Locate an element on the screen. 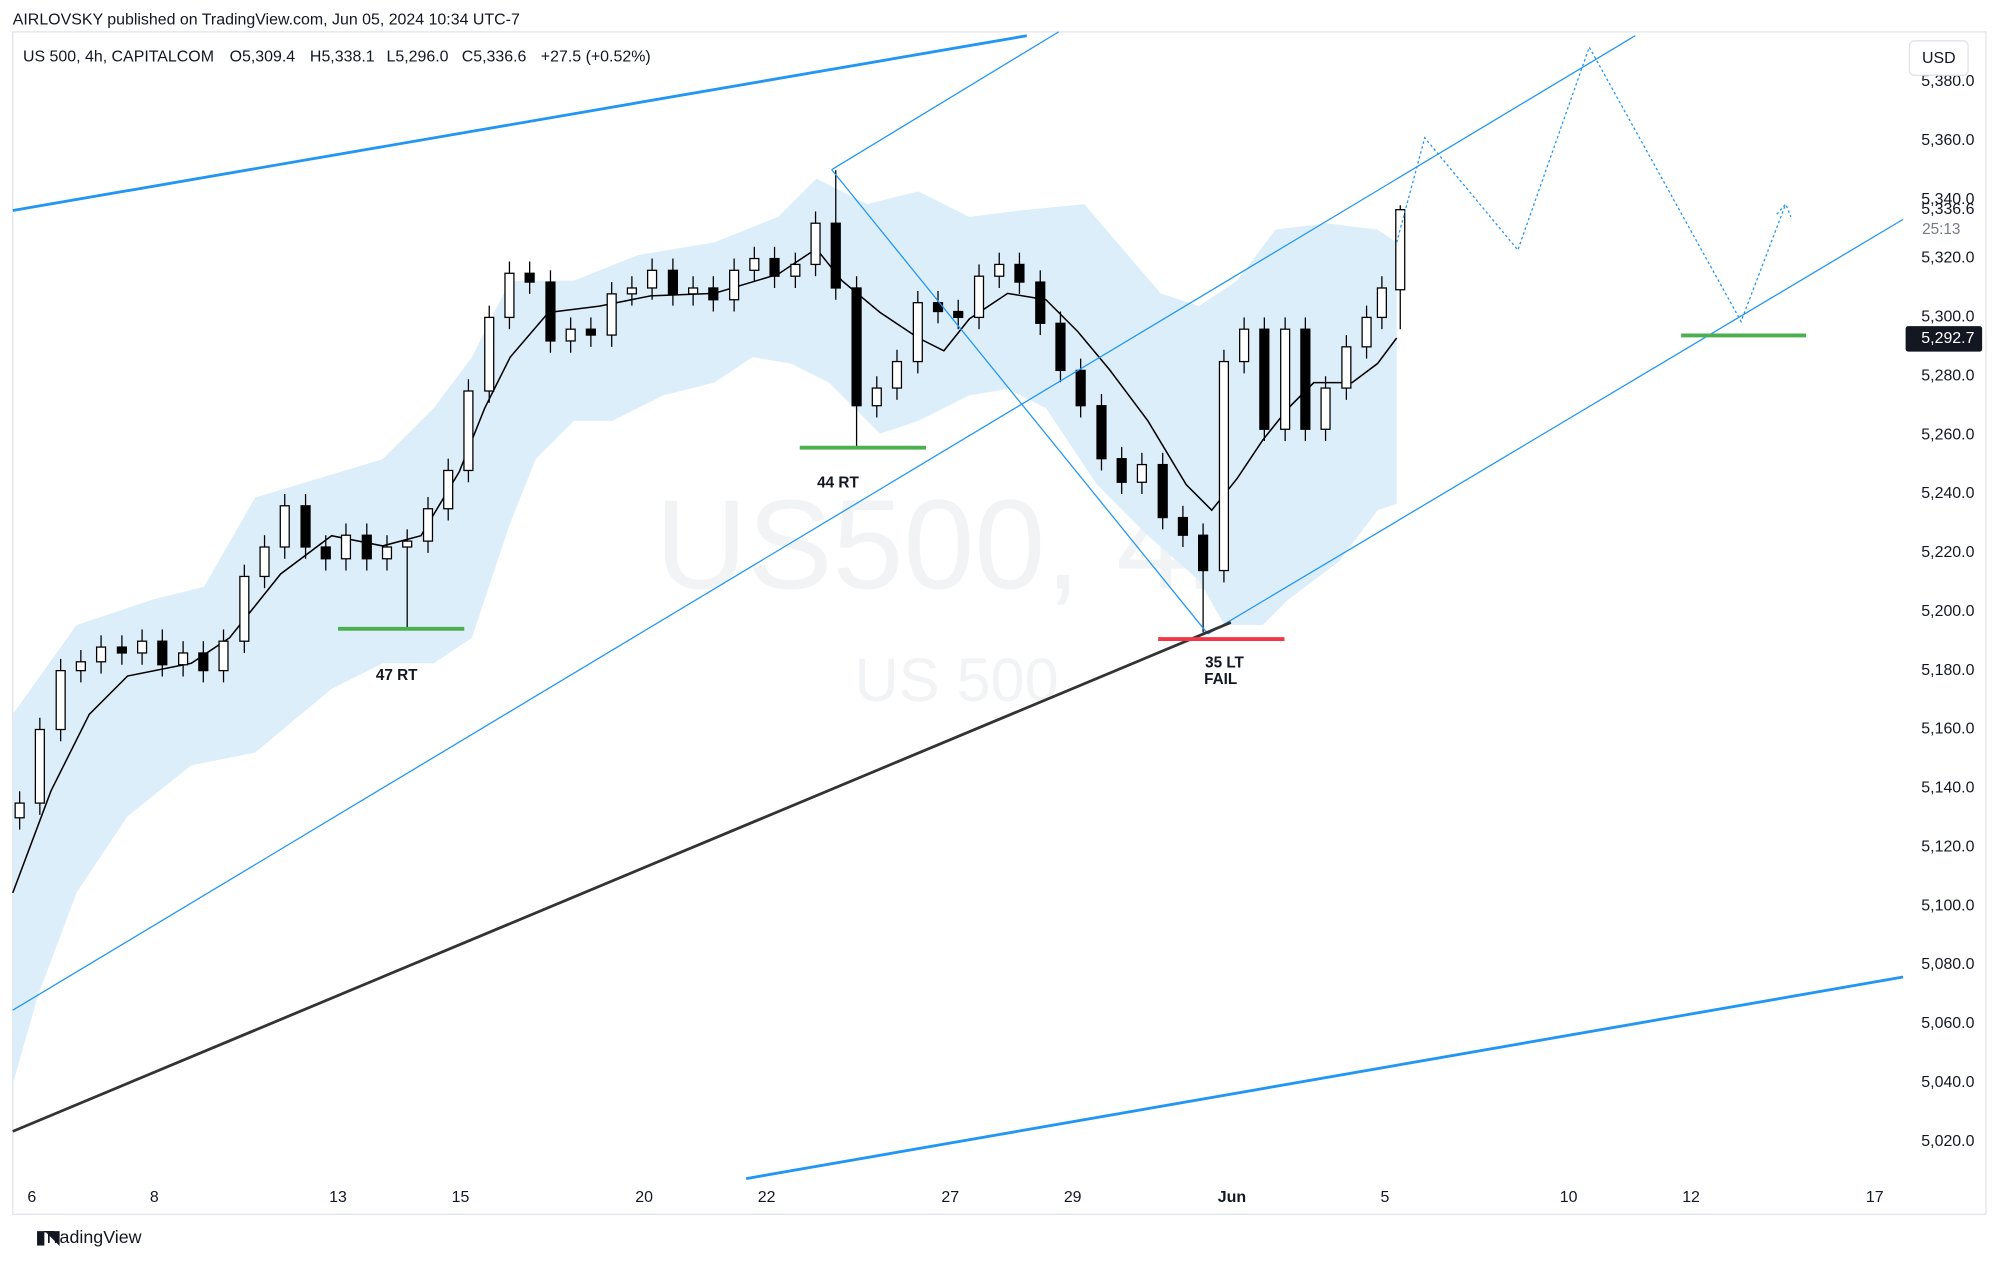 This screenshot has height=1262, width=2000. brand-icon: ▮◥ is located at coordinates (48, 1237).